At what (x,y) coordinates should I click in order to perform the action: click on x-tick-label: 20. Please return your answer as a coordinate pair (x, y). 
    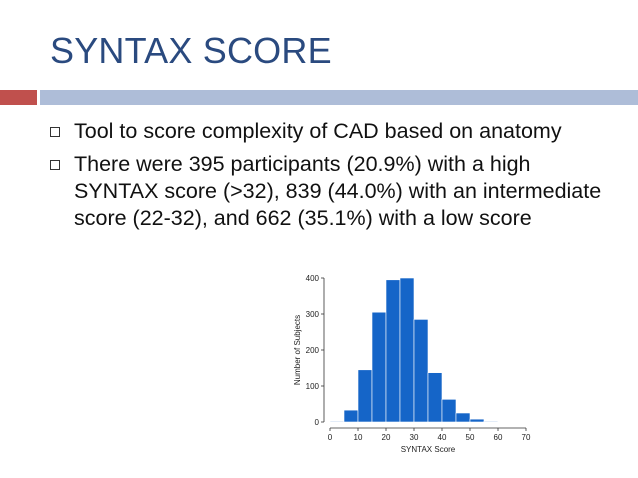
    Looking at the image, I should click on (386, 437).